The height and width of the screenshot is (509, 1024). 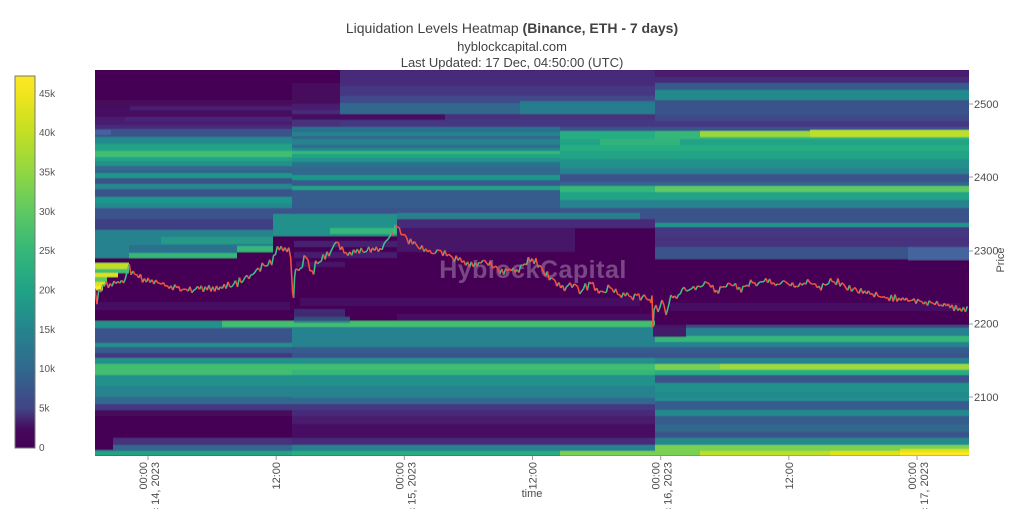 I want to click on svg-text: 15k, so click(x=47, y=330).